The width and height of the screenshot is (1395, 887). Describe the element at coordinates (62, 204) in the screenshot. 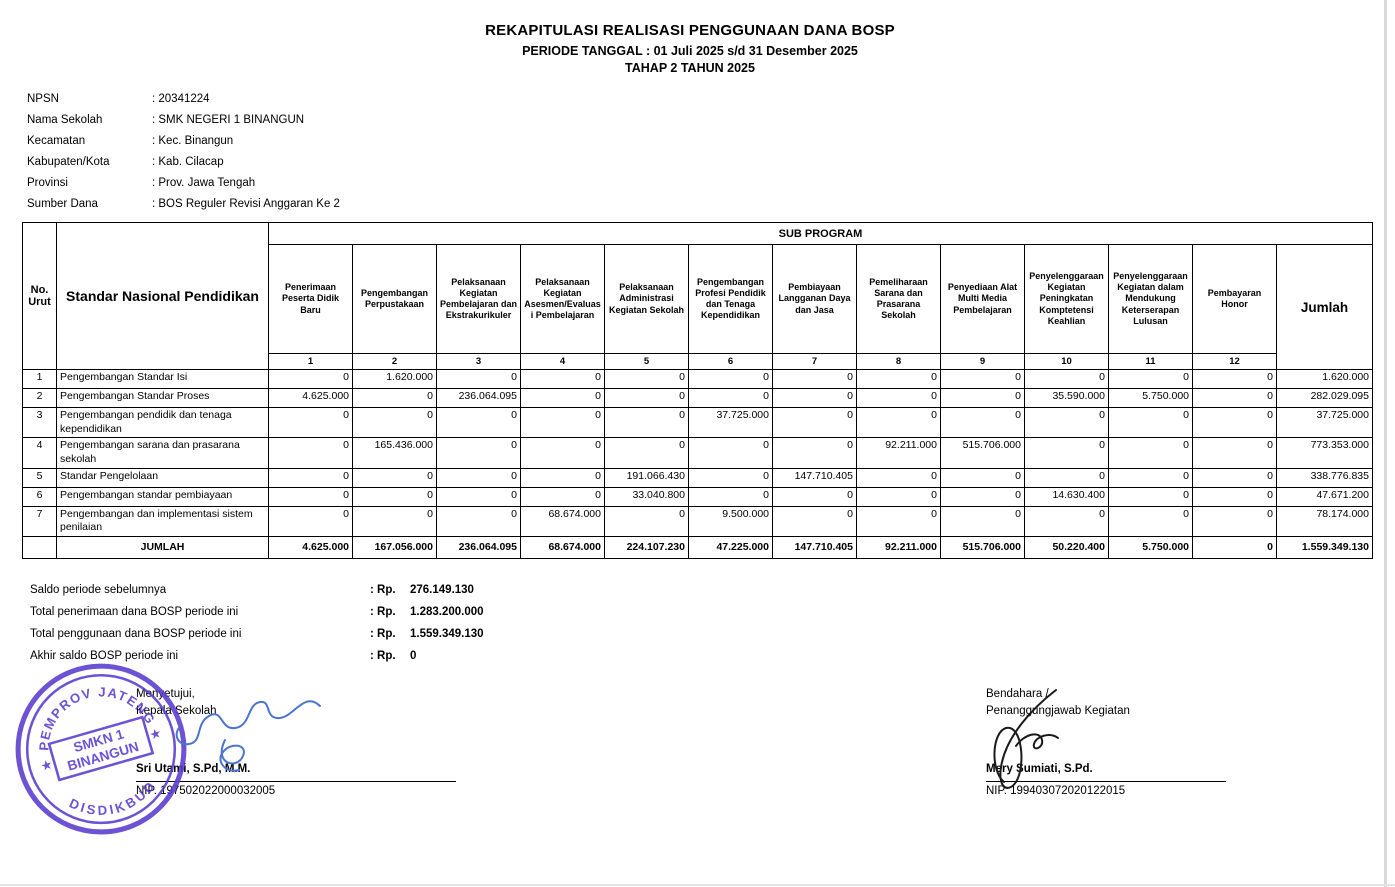

I see `school-info-label: Sumber Dana` at that location.